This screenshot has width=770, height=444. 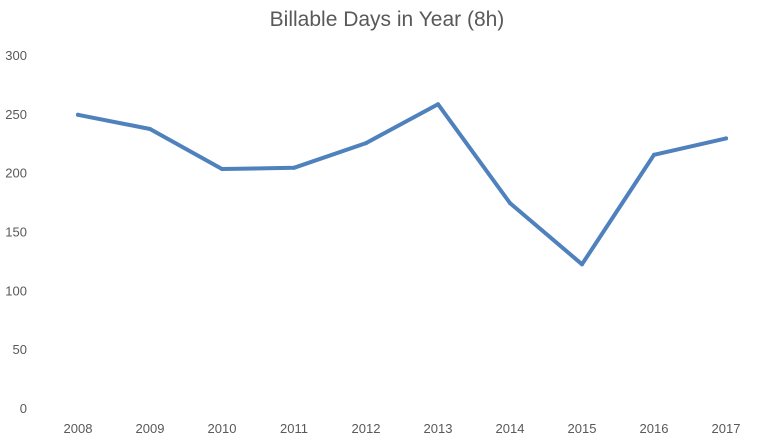 What do you see at coordinates (150, 428) in the screenshot?
I see `x-tick-label: 2009` at bounding box center [150, 428].